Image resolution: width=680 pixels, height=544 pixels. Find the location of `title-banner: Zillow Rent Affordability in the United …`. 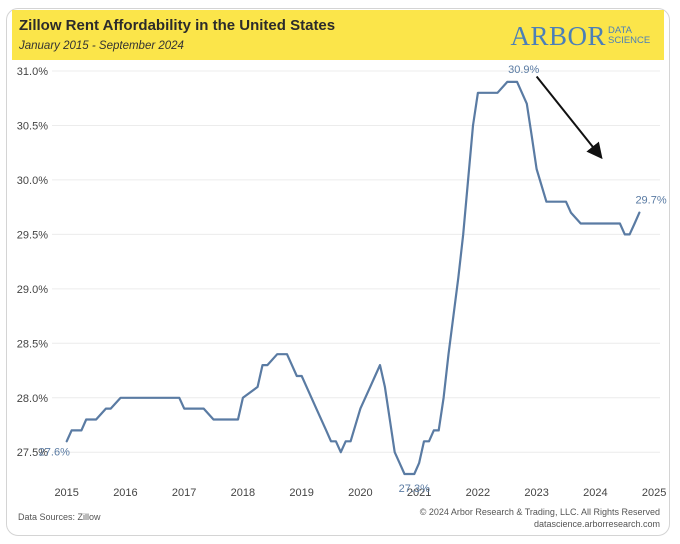

title-banner: Zillow Rent Affordability in the United … is located at coordinates (338, 35).